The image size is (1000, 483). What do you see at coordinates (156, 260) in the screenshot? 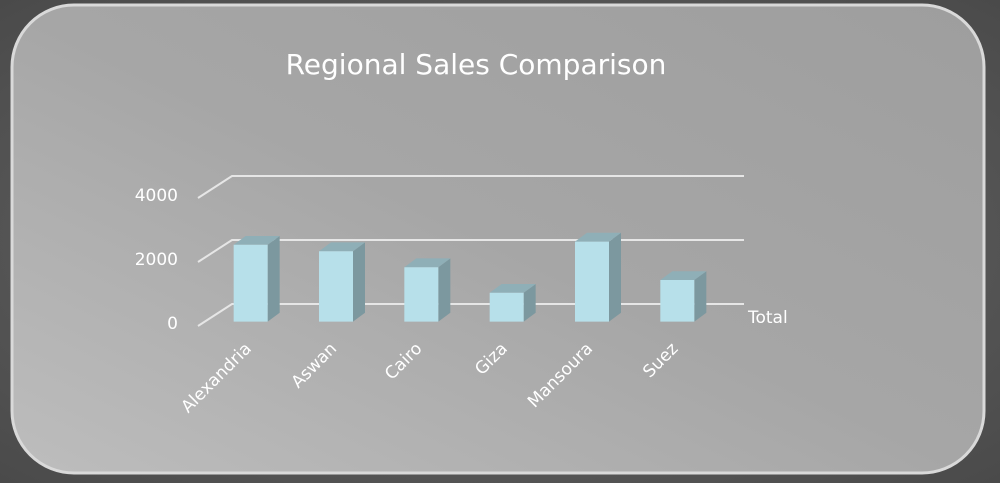
I see `y-tick-label: 2000` at bounding box center [156, 260].